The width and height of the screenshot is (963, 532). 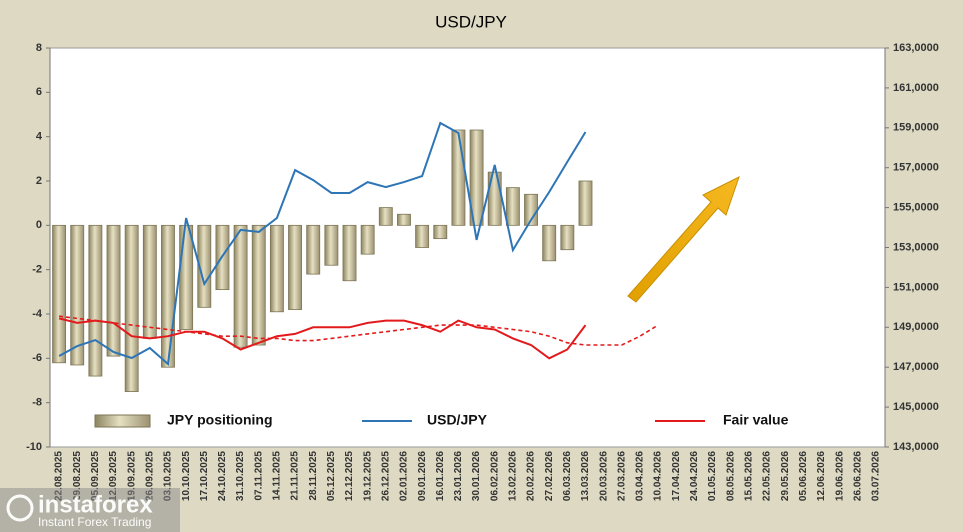 I want to click on x-tick-label: 12.12.2025, so click(x=349, y=476).